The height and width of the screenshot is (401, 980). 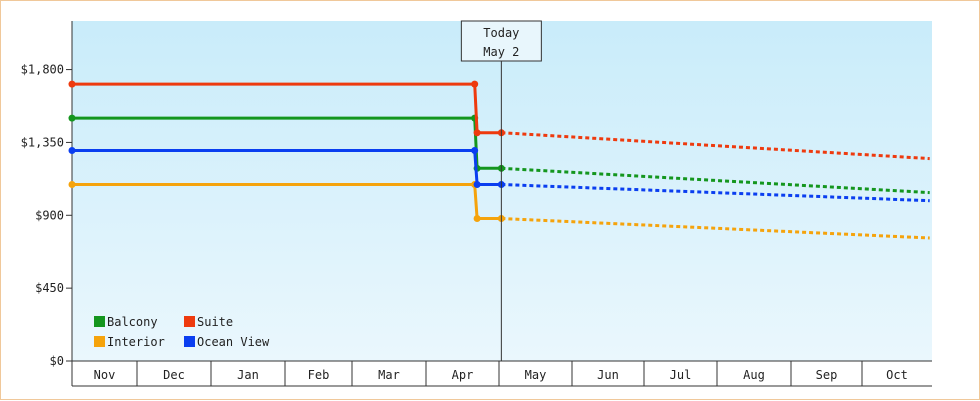 I want to click on series-interior, so click(x=499, y=210).